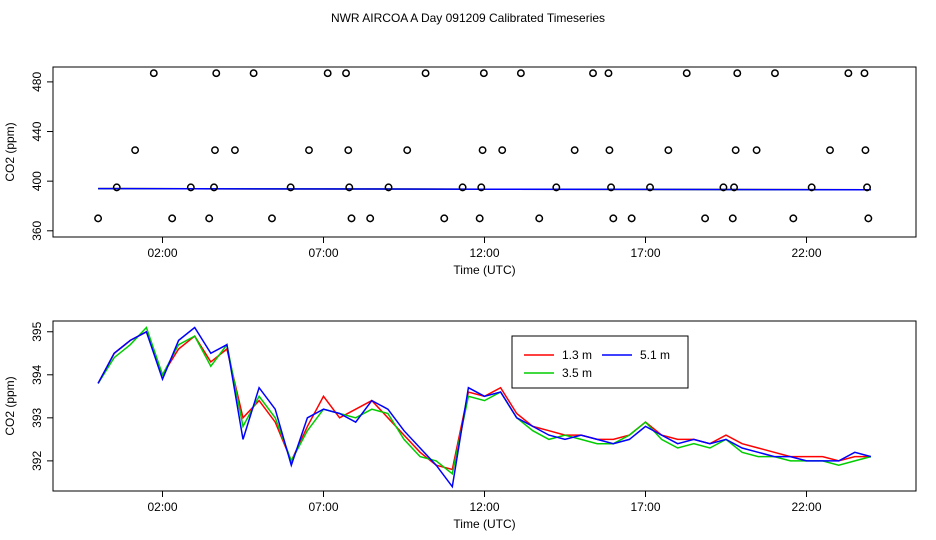 The image size is (936, 540). I want to click on legend-box, so click(600, 362).